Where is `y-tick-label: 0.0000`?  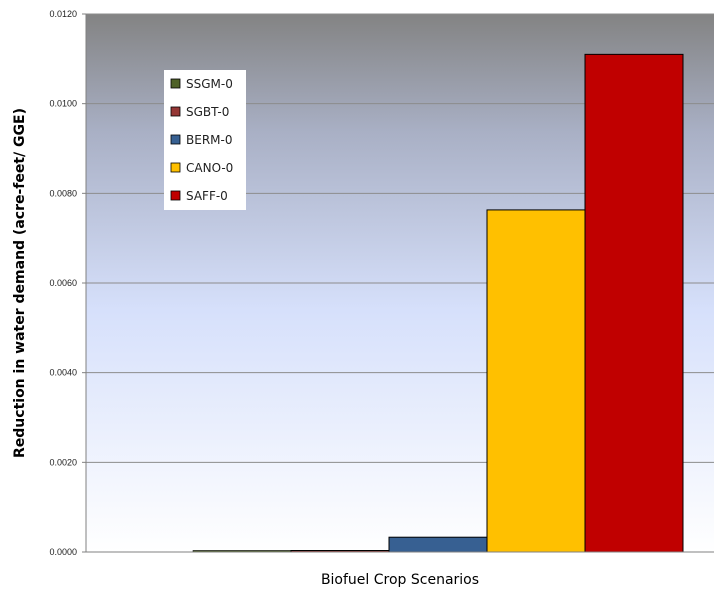 y-tick-label: 0.0000 is located at coordinates (63, 552).